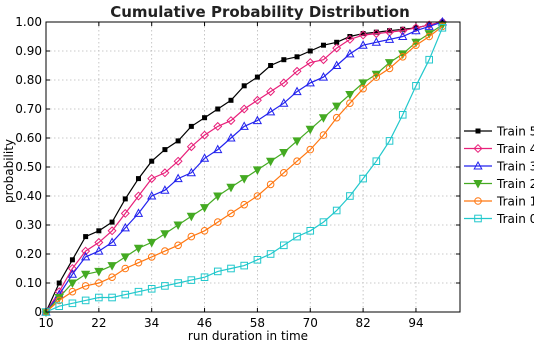 This screenshot has width=534, height=348. Describe the element at coordinates (28, 254) in the screenshot. I see `y-tick-label: 0.20` at that location.